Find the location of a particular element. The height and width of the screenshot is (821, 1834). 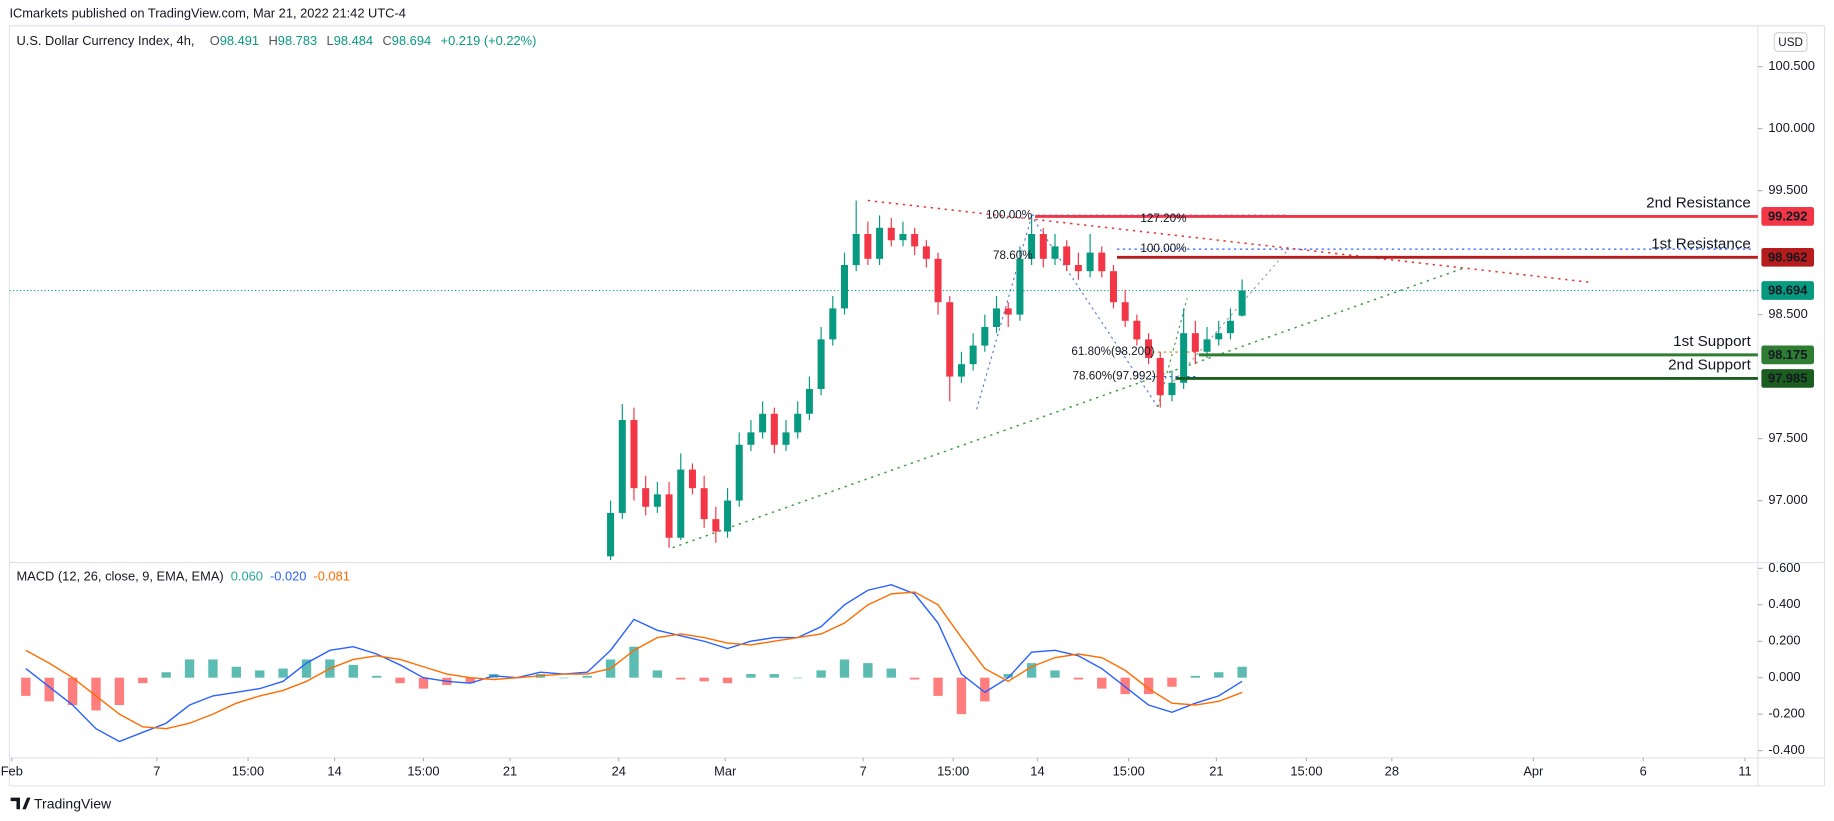

currency-badge is located at coordinates (1790, 42).